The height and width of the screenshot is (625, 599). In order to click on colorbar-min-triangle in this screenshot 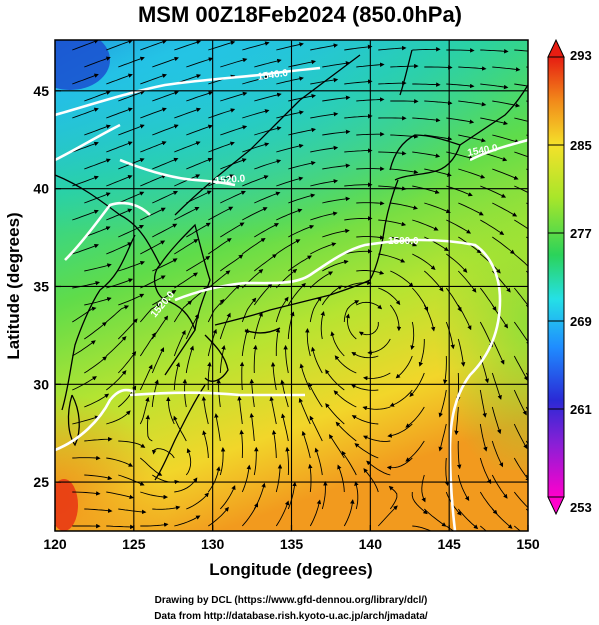, I will do `click(556, 506)`.